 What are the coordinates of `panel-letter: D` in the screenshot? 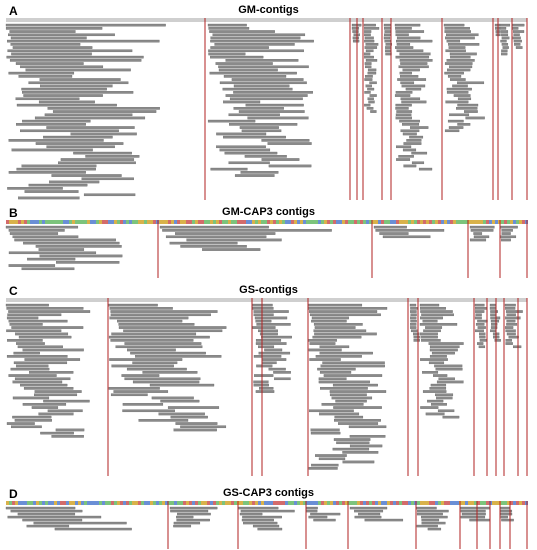 It's located at (13, 494).